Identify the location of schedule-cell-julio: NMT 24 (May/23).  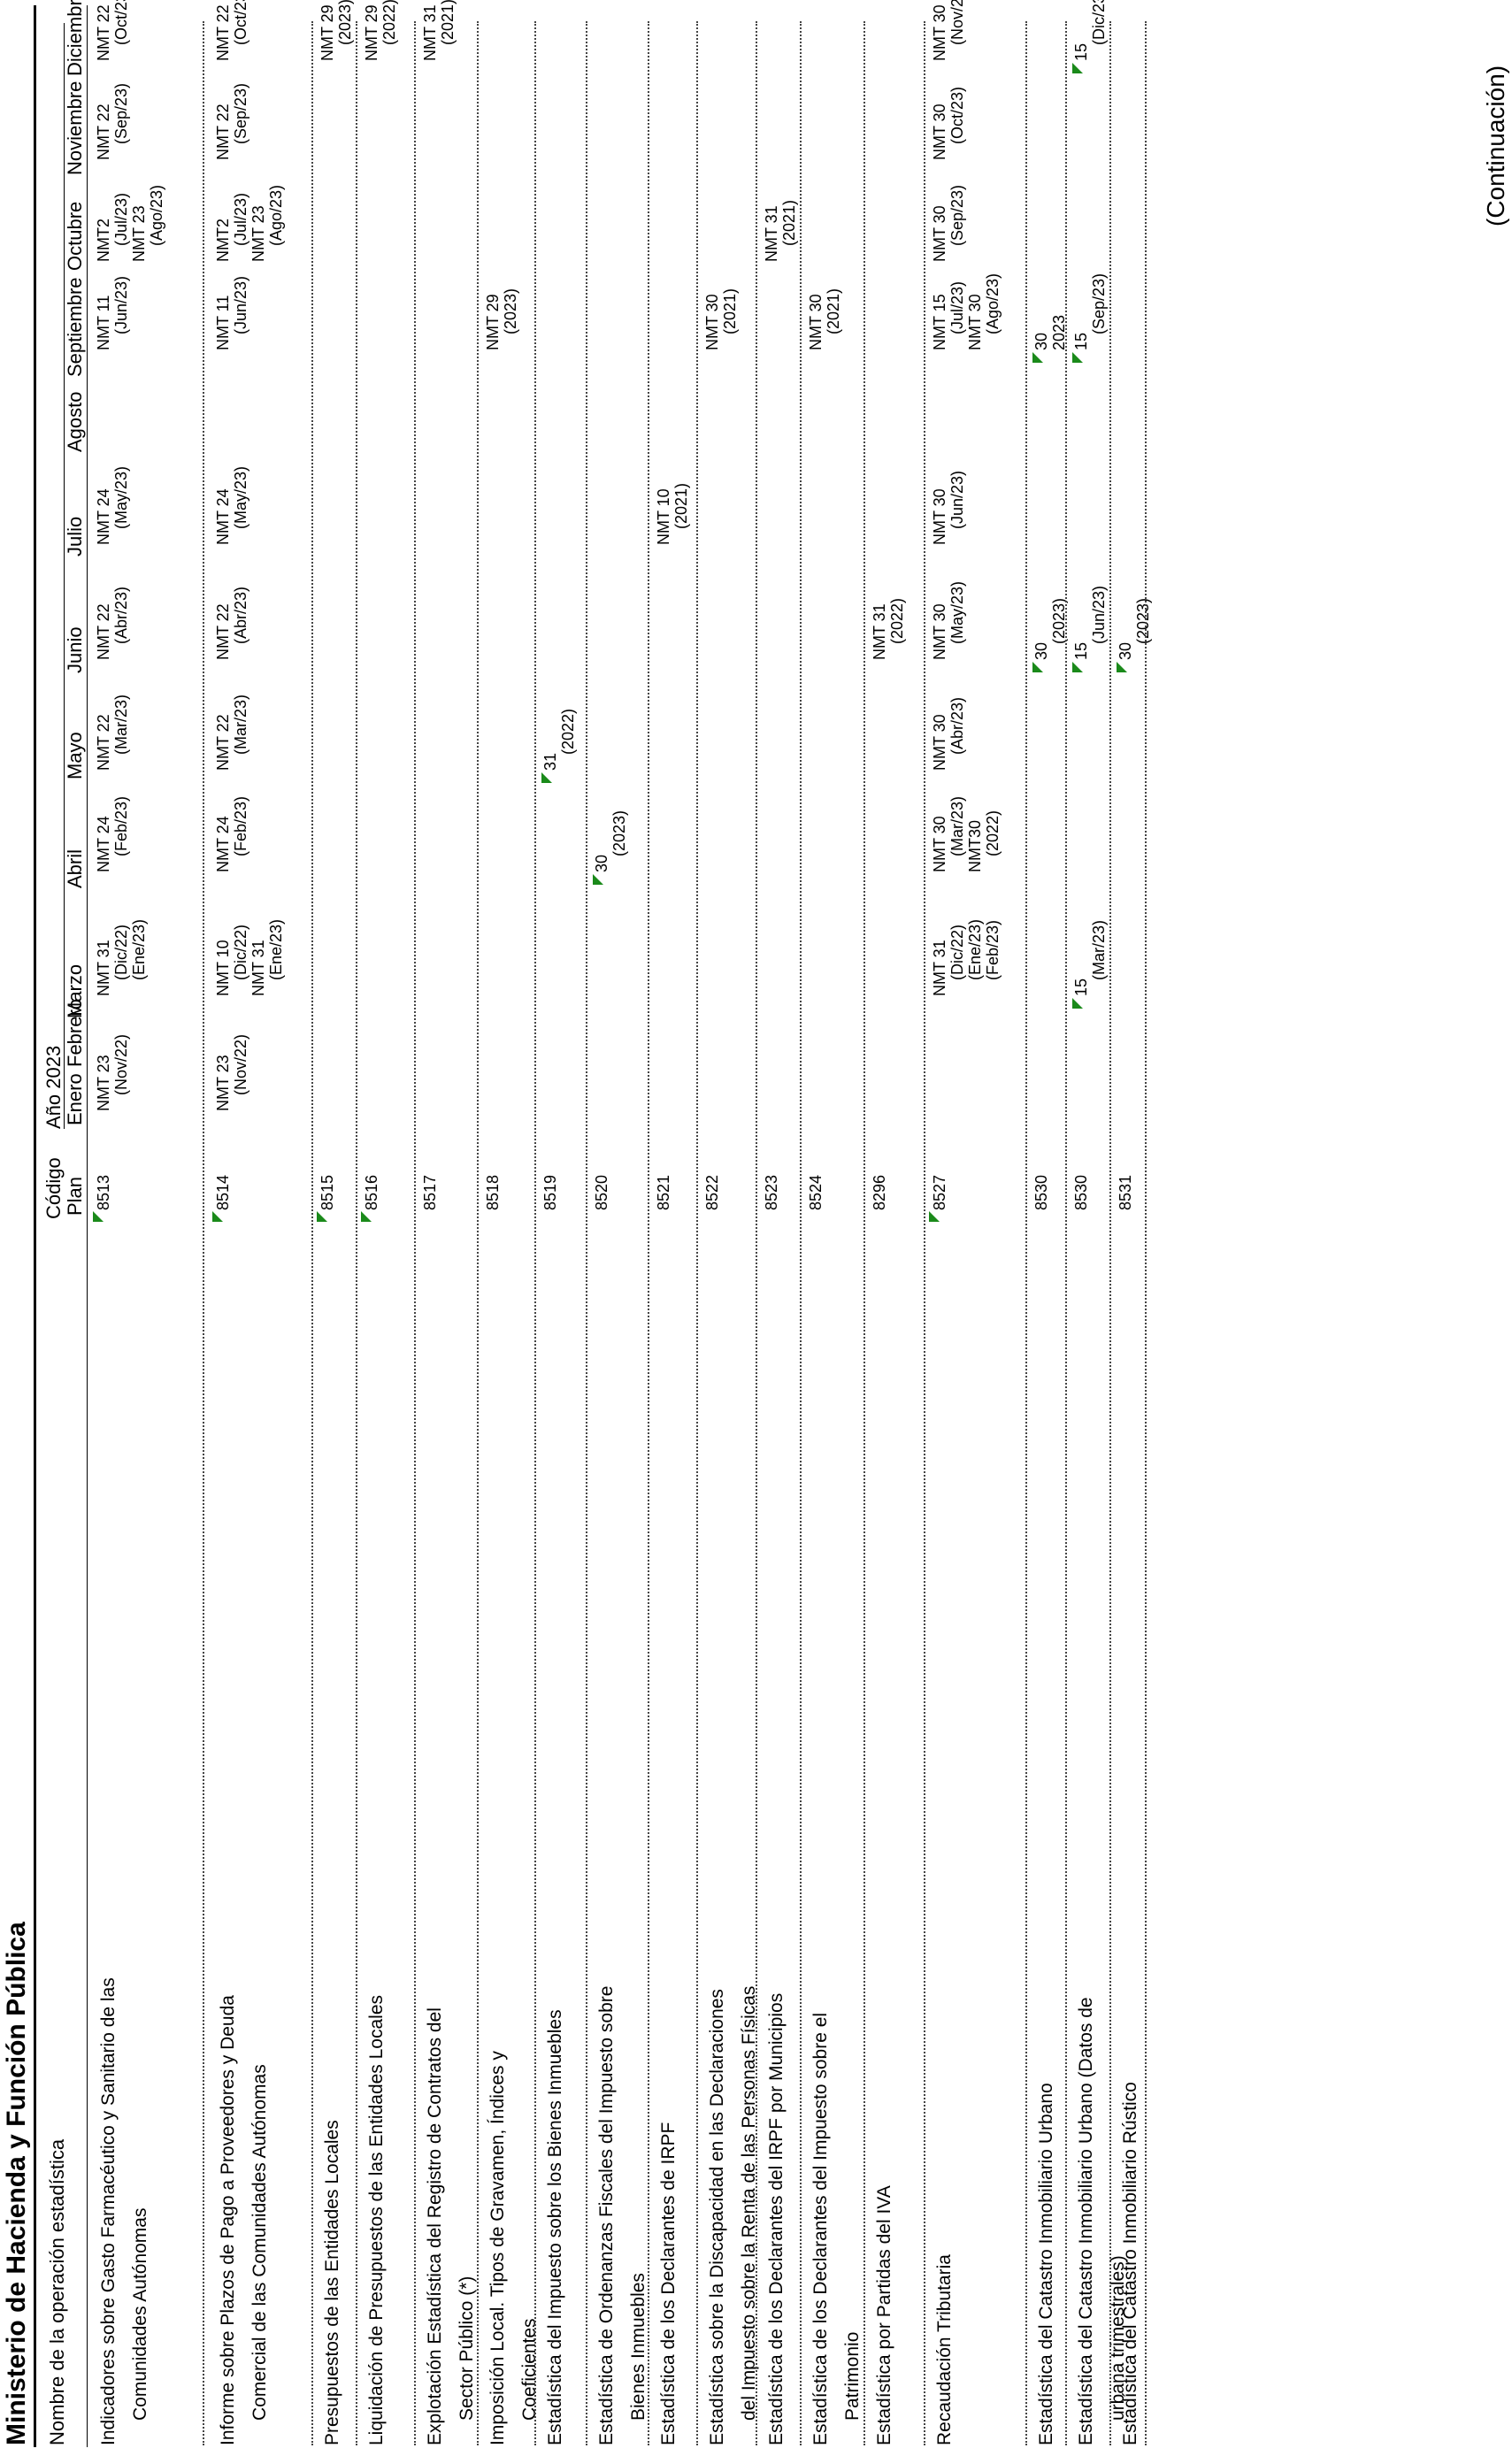
(112, 505).